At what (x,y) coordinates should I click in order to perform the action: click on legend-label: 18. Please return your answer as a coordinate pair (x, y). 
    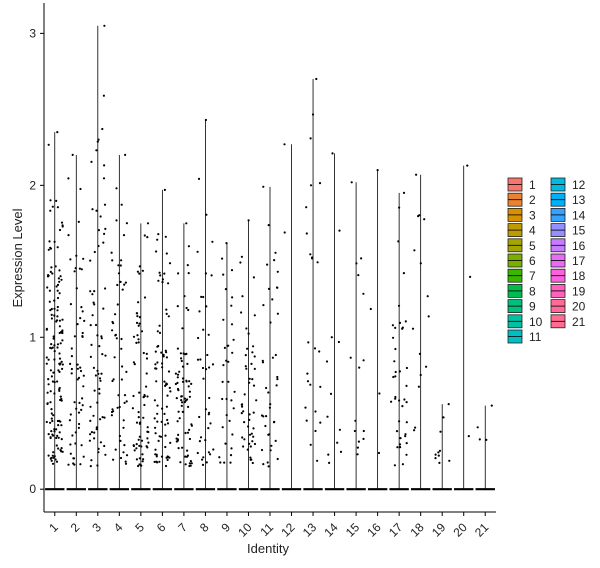
    Looking at the image, I should click on (579, 276).